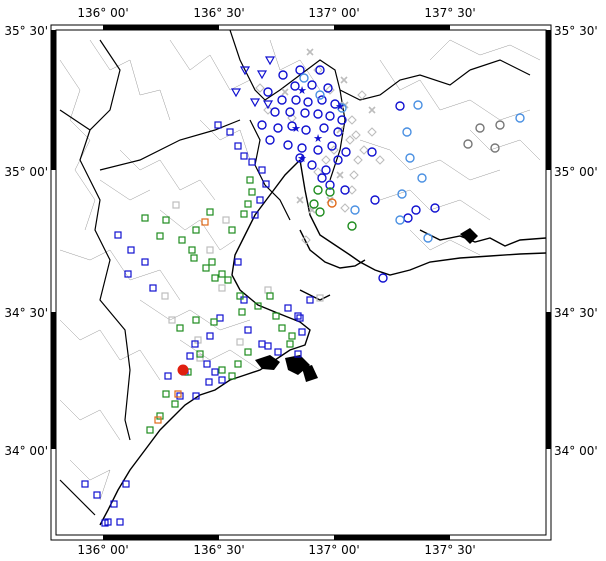  What do you see at coordinates (26, 31) in the screenshot?
I see `lat-label-left-1: 35° 30'` at bounding box center [26, 31].